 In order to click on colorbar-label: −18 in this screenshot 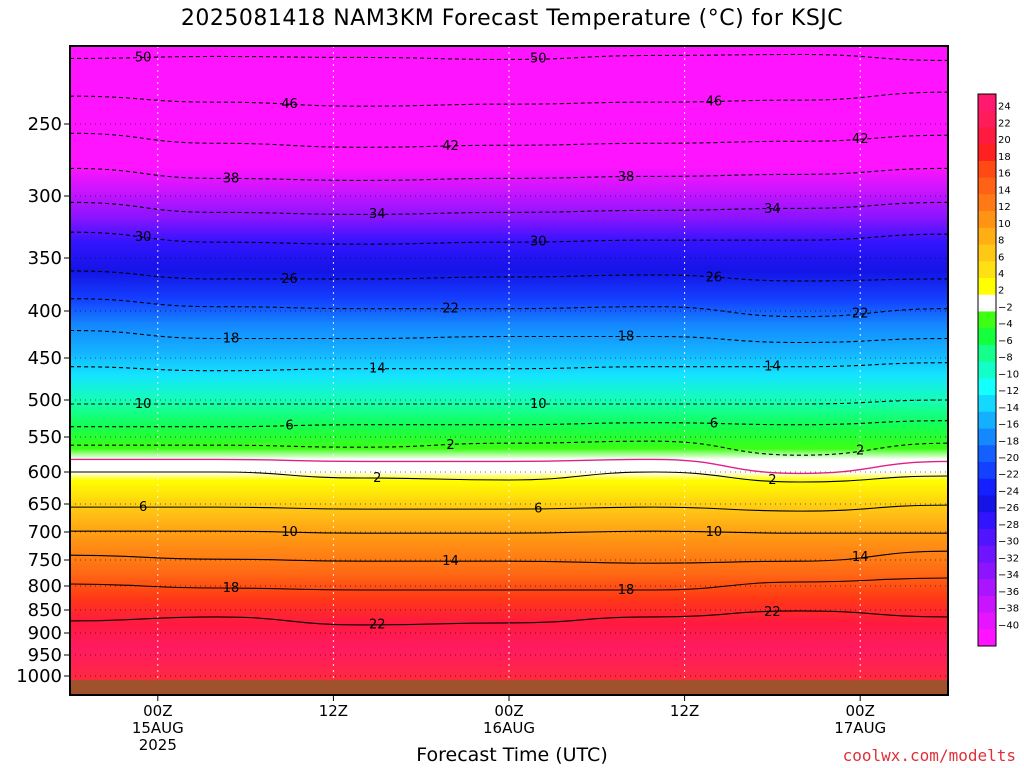, I will do `click(1008, 441)`.